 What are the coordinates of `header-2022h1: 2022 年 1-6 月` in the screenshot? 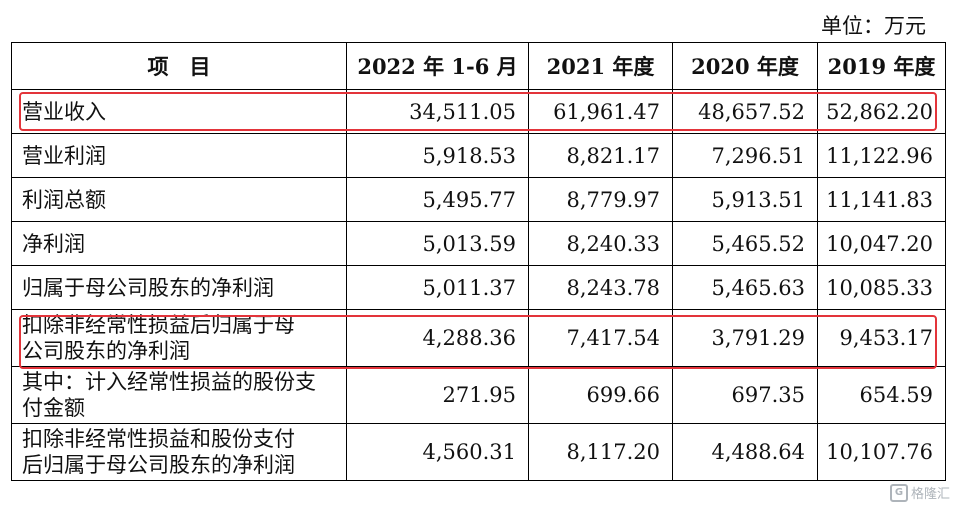 It's located at (437, 66).